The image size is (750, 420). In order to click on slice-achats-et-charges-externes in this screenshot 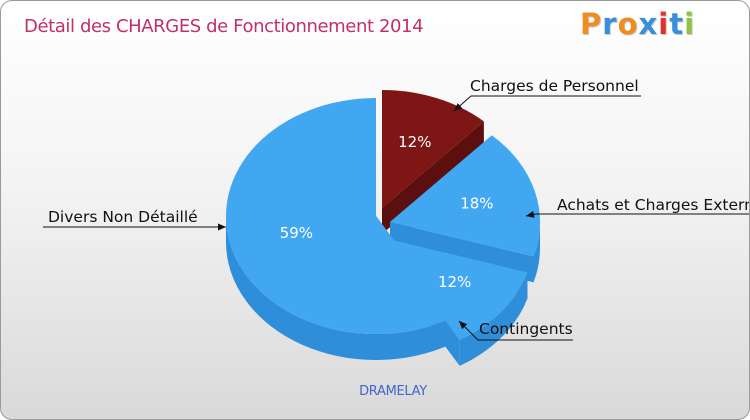, I will do `click(465, 196)`.